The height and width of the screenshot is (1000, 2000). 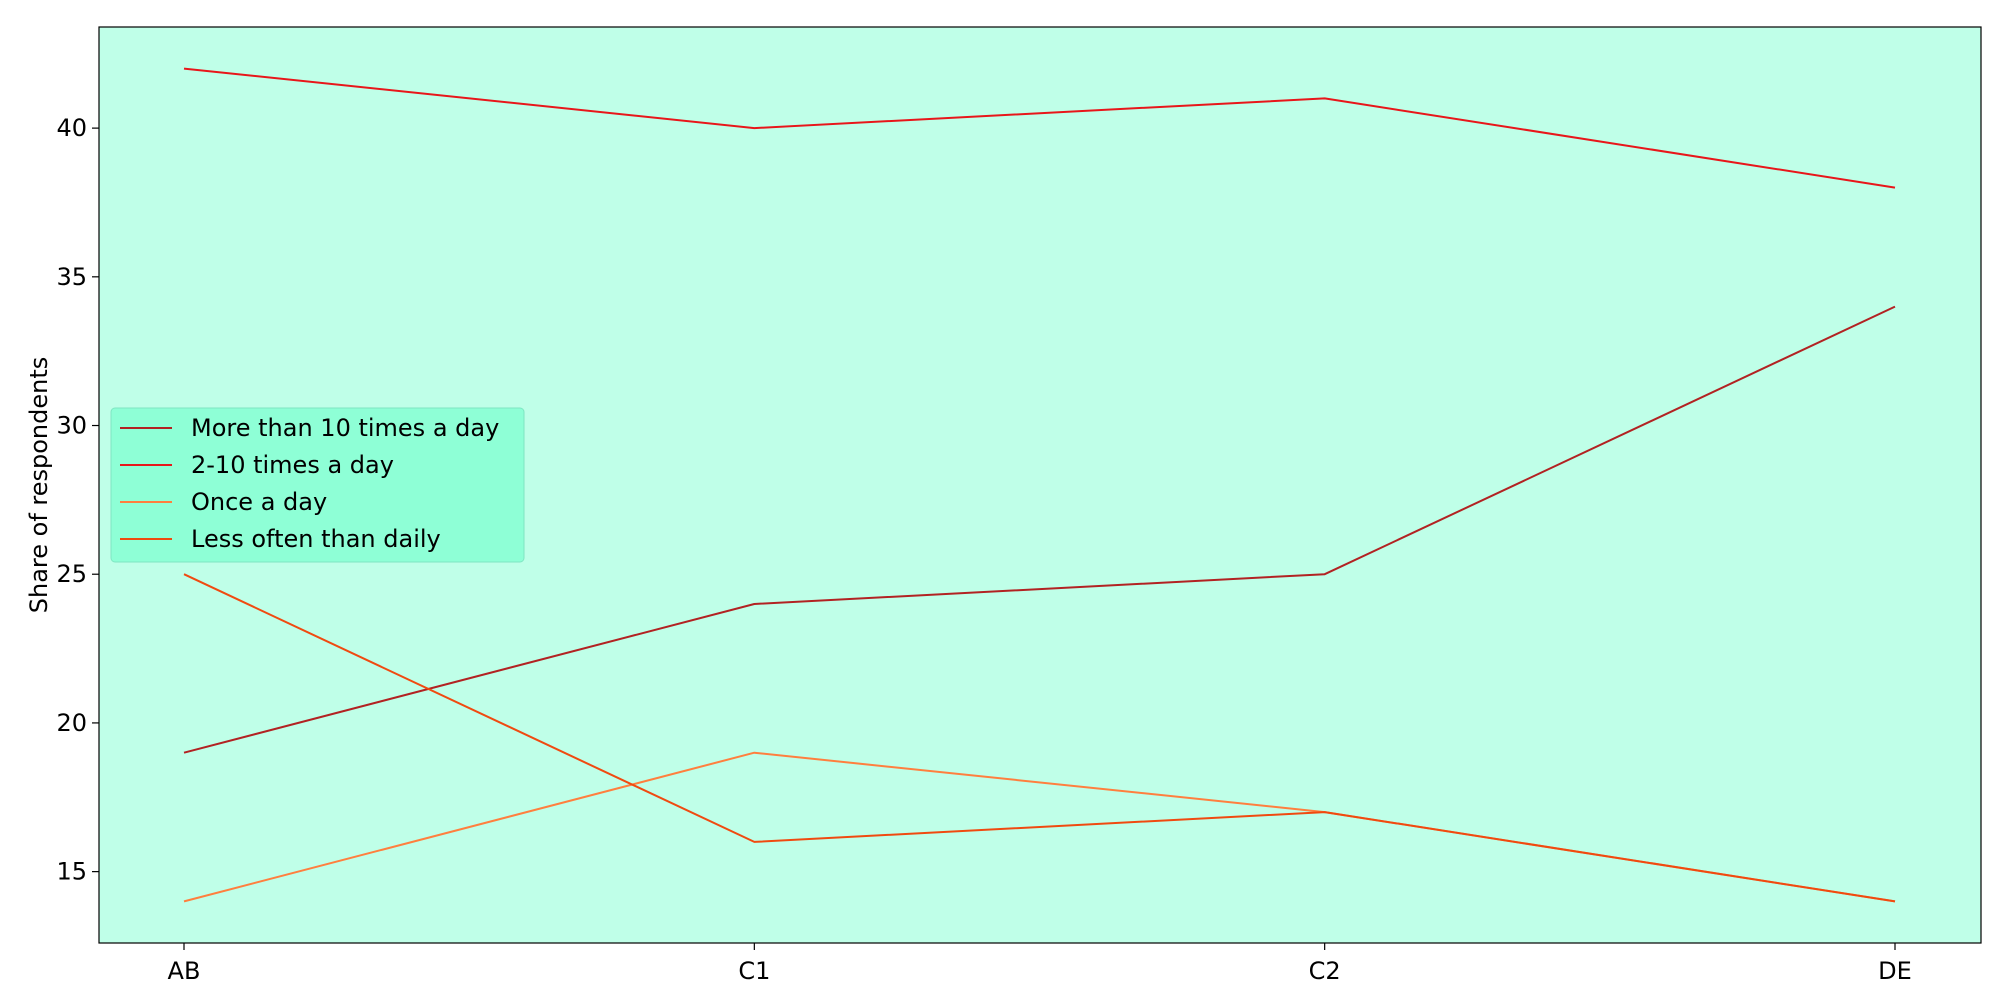 What do you see at coordinates (1895, 971) in the screenshot?
I see `x-tick-label-de: DE` at bounding box center [1895, 971].